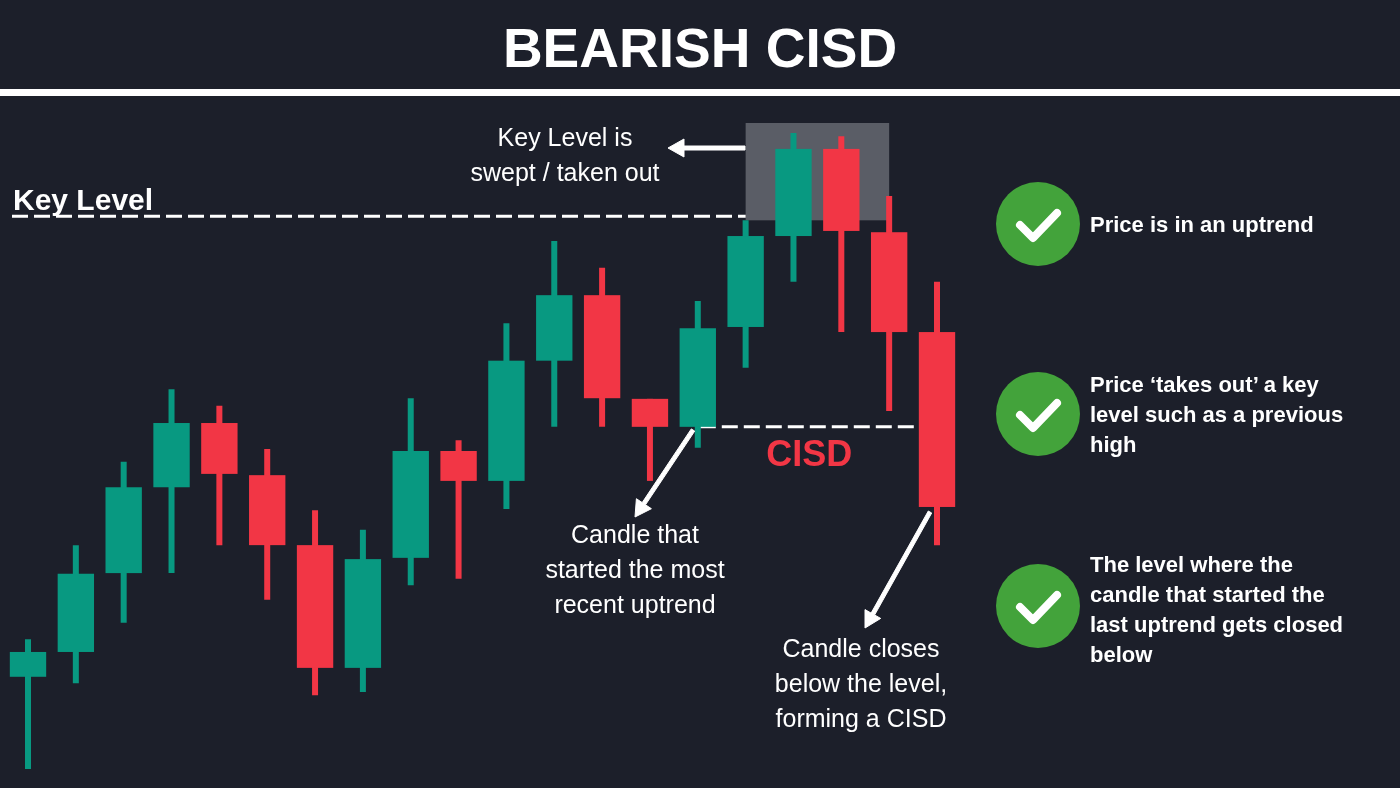  I want to click on chart-title: BEARISH CISD, so click(700, 48).